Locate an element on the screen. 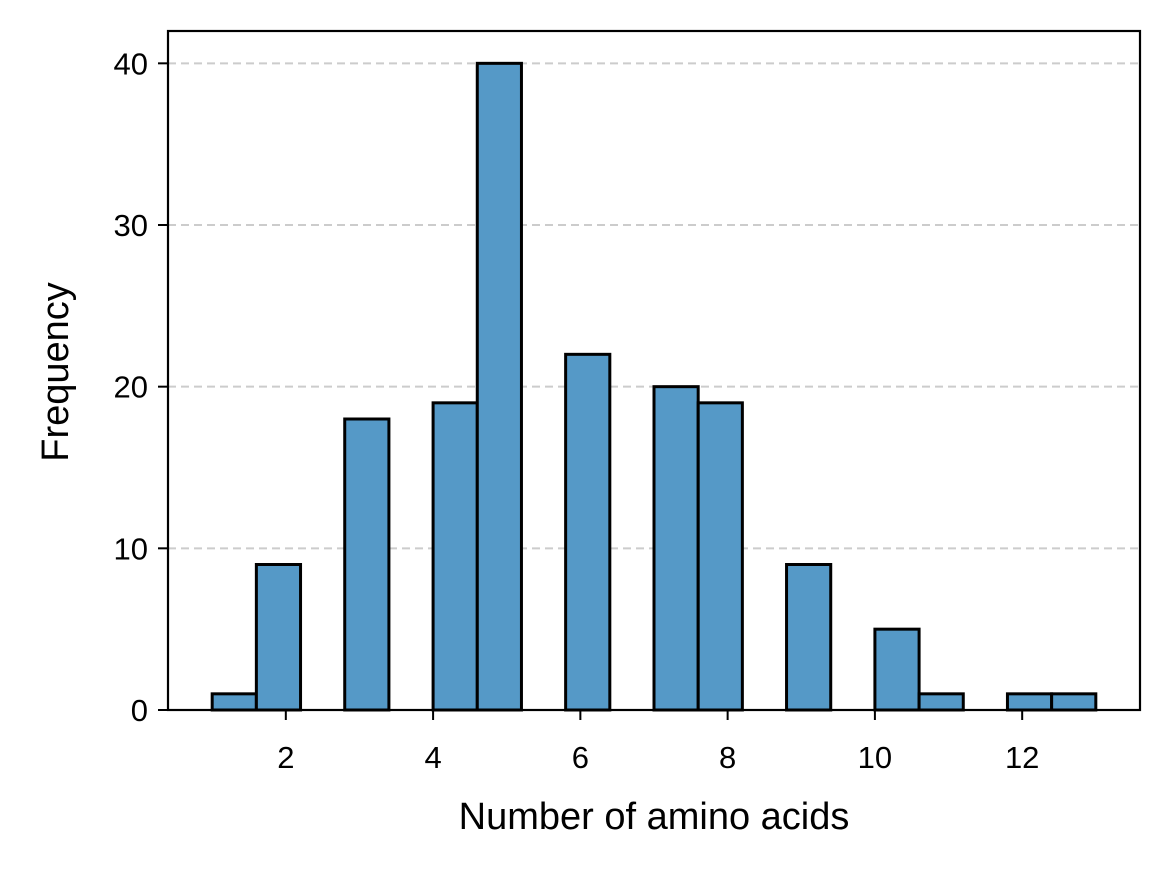  x-tick-label-8: 8 is located at coordinates (727, 757).